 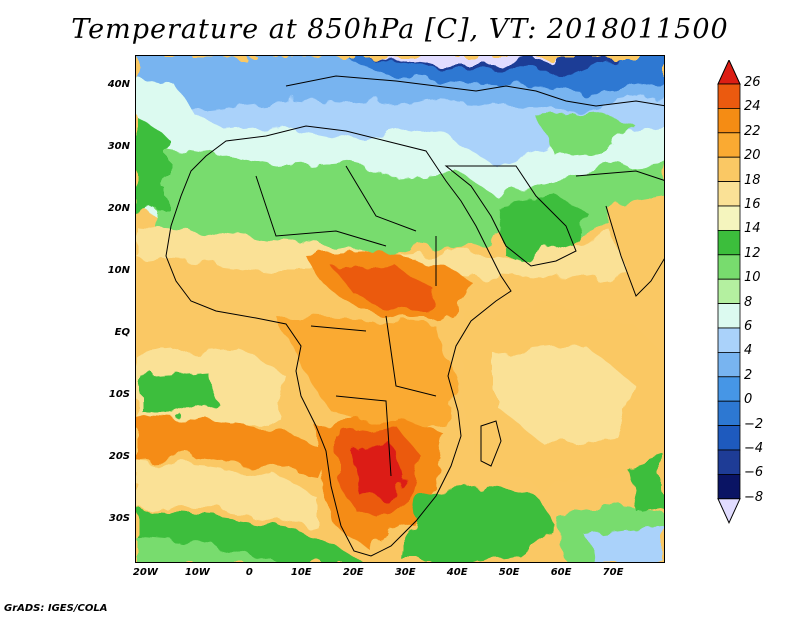 I want to click on colorbar-tick-label: −8, so click(x=754, y=497).